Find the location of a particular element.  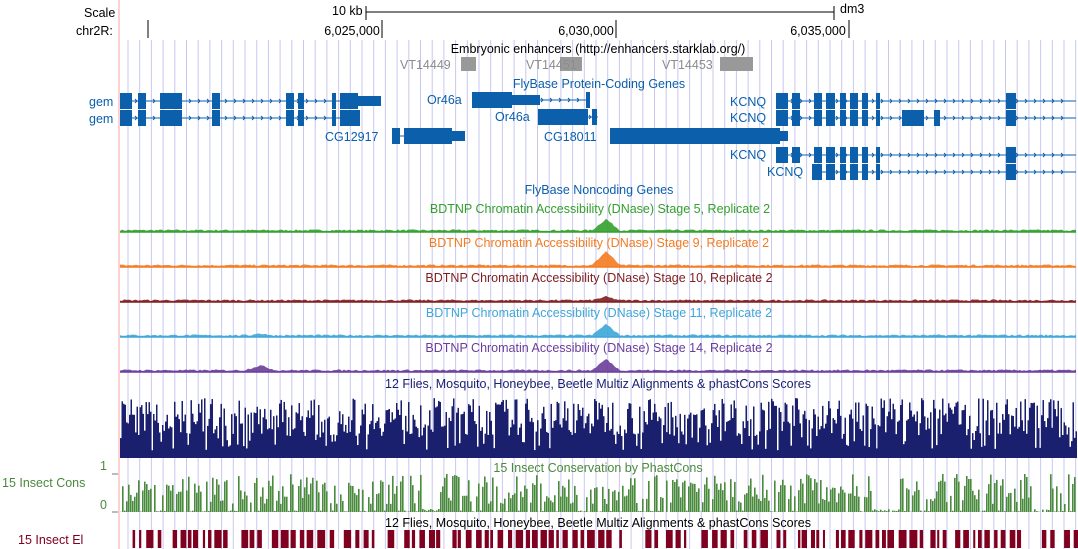

phastcons-track-title: 15 Insect Conservation by PhastCons is located at coordinates (598, 468).